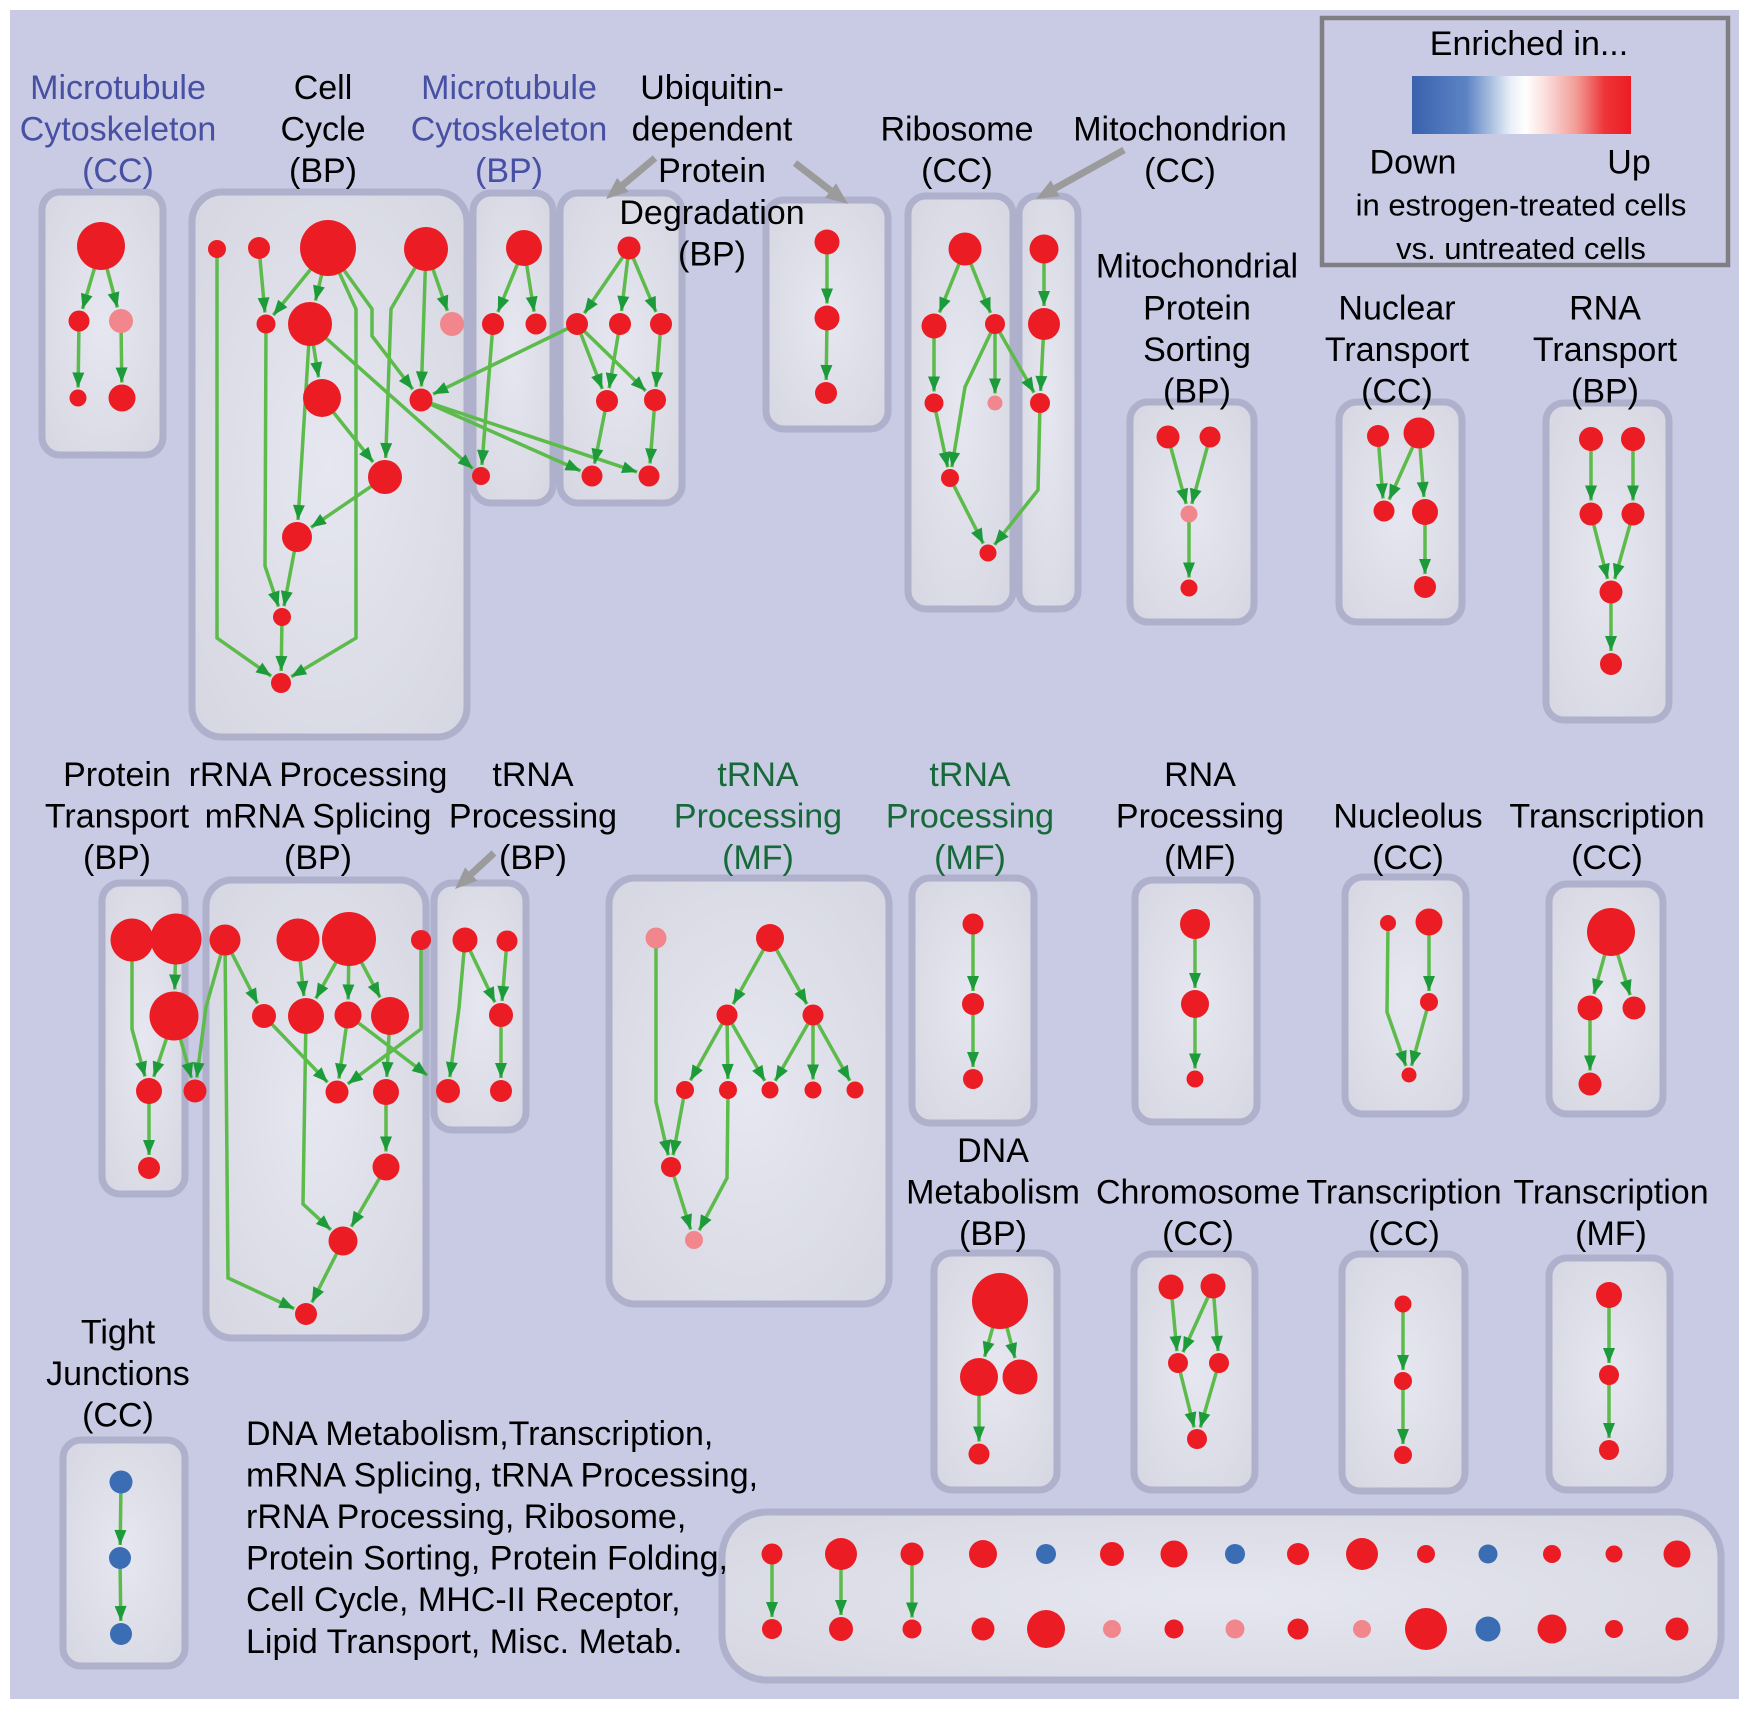 The width and height of the screenshot is (1750, 1715). I want to click on svg-text: dependent, so click(712, 130).